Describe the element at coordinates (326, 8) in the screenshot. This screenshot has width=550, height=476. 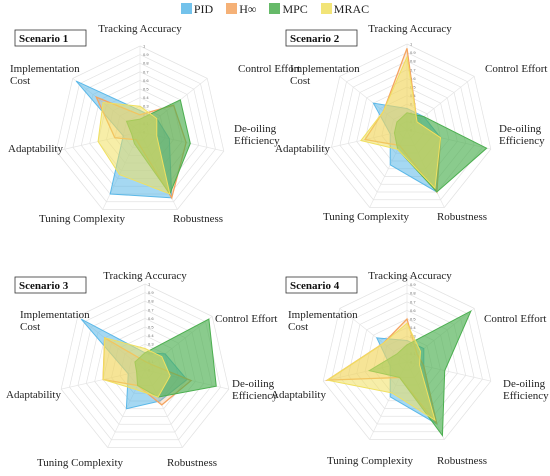
I see `legend-swatch-mrac` at that location.